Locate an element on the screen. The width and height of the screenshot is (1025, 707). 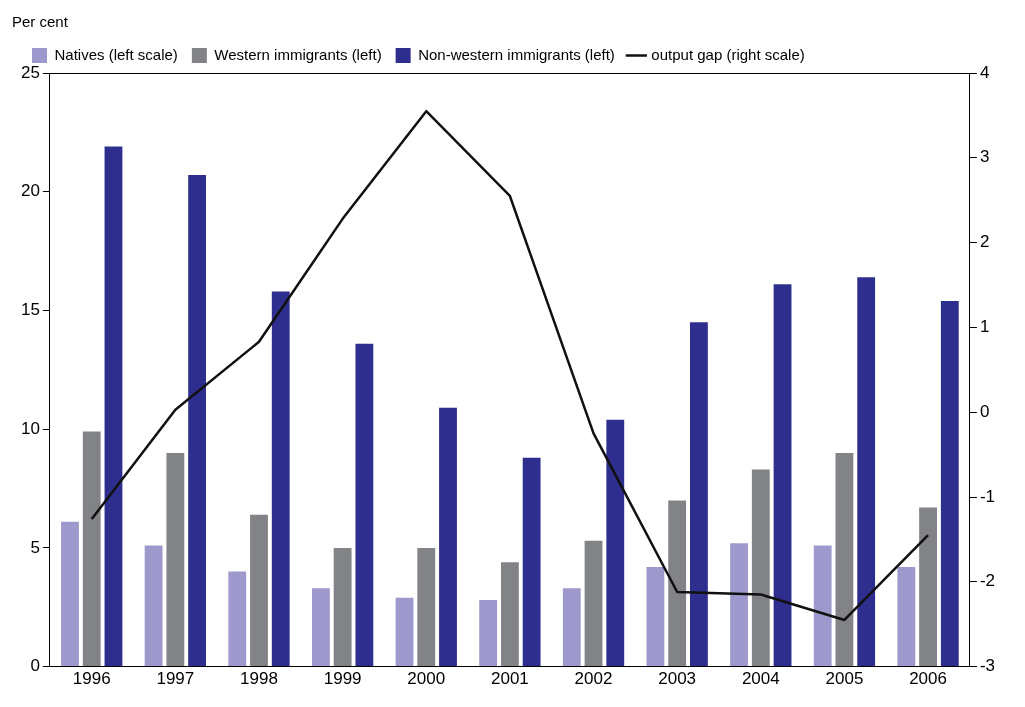
x-tick-label: 1997 is located at coordinates (175, 679).